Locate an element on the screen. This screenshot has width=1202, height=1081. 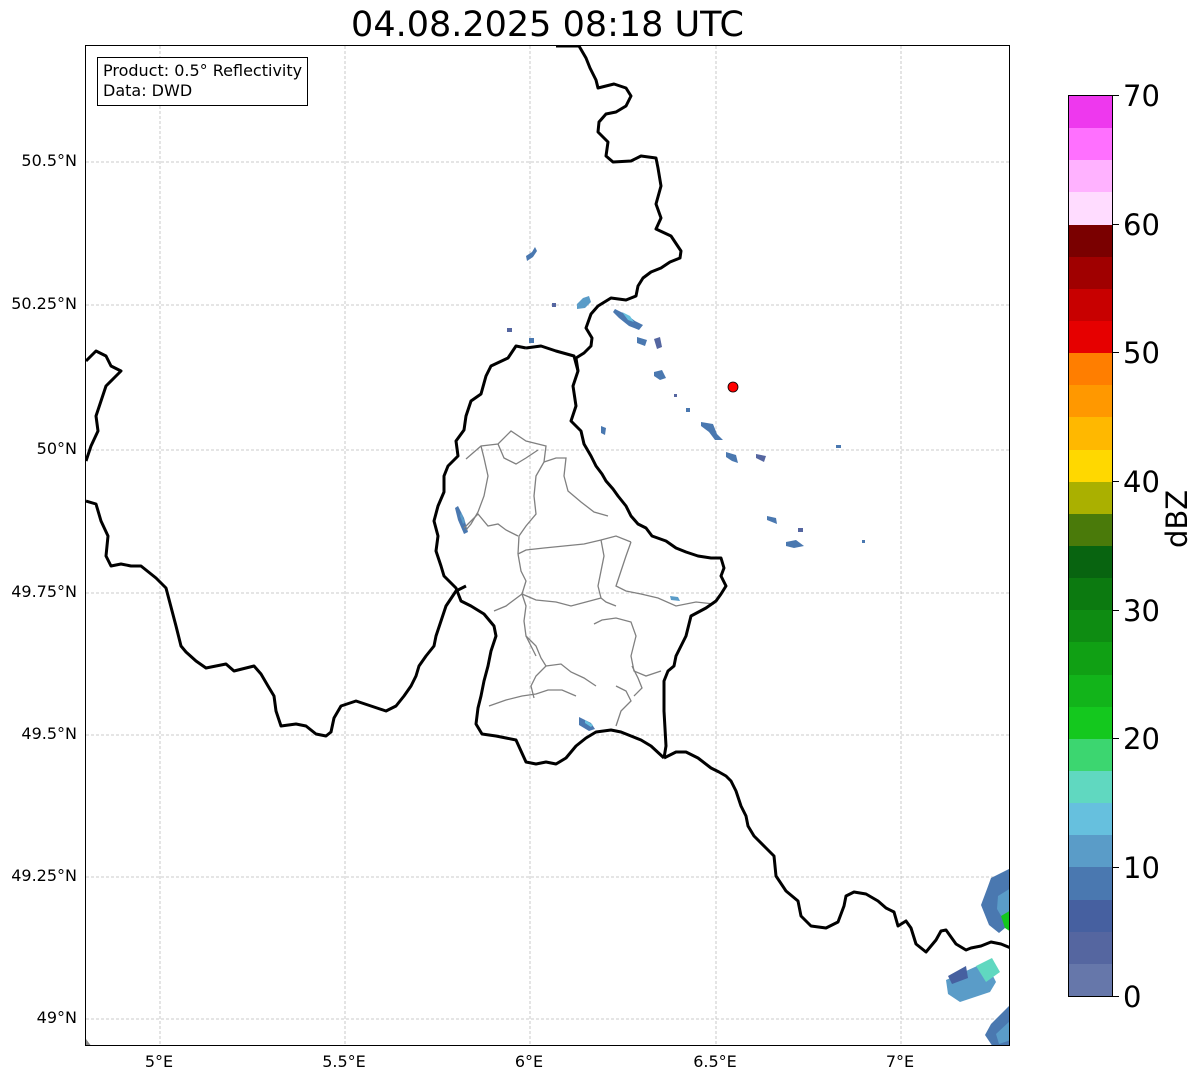
lon-label: 6°E is located at coordinates (529, 1061).